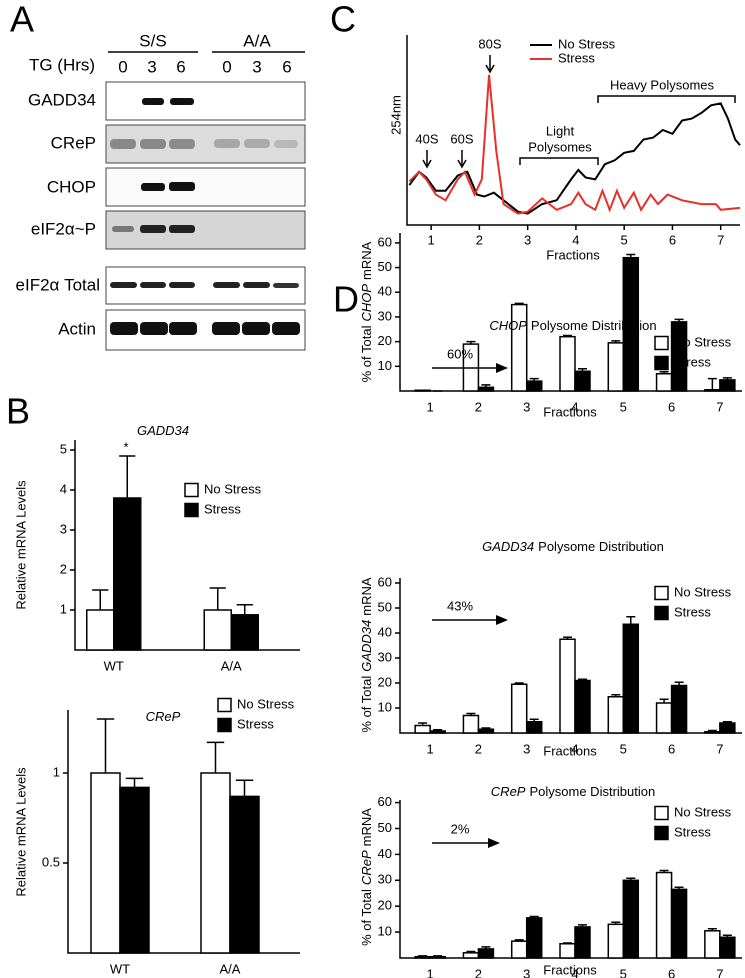 This screenshot has height=978, width=745. What do you see at coordinates (20, 545) in the screenshot?
I see `y-axis-label: Relative mRNA Levels` at bounding box center [20, 545].